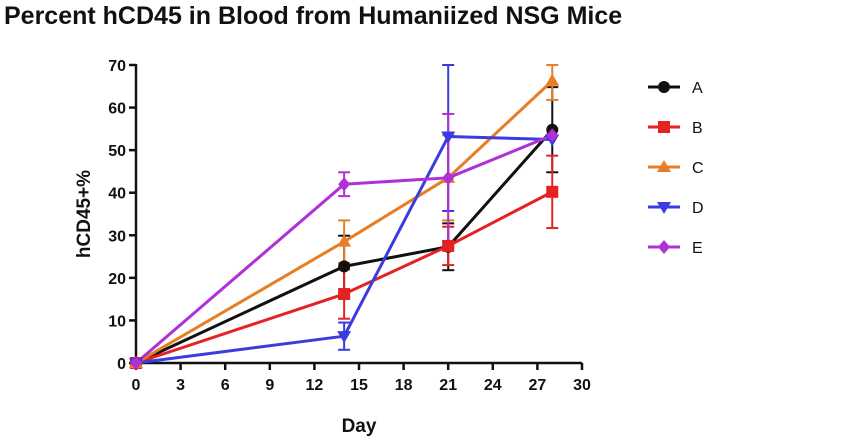  Describe the element at coordinates (269, 385) in the screenshot. I see `x-tick-label: 9` at that location.